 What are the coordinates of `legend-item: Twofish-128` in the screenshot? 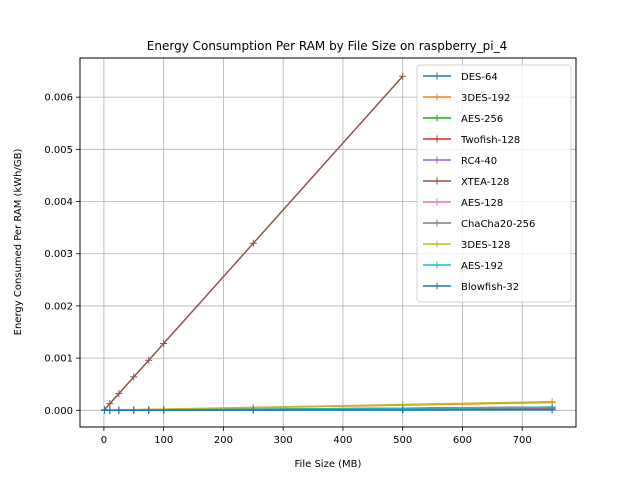 It's located at (471, 140).